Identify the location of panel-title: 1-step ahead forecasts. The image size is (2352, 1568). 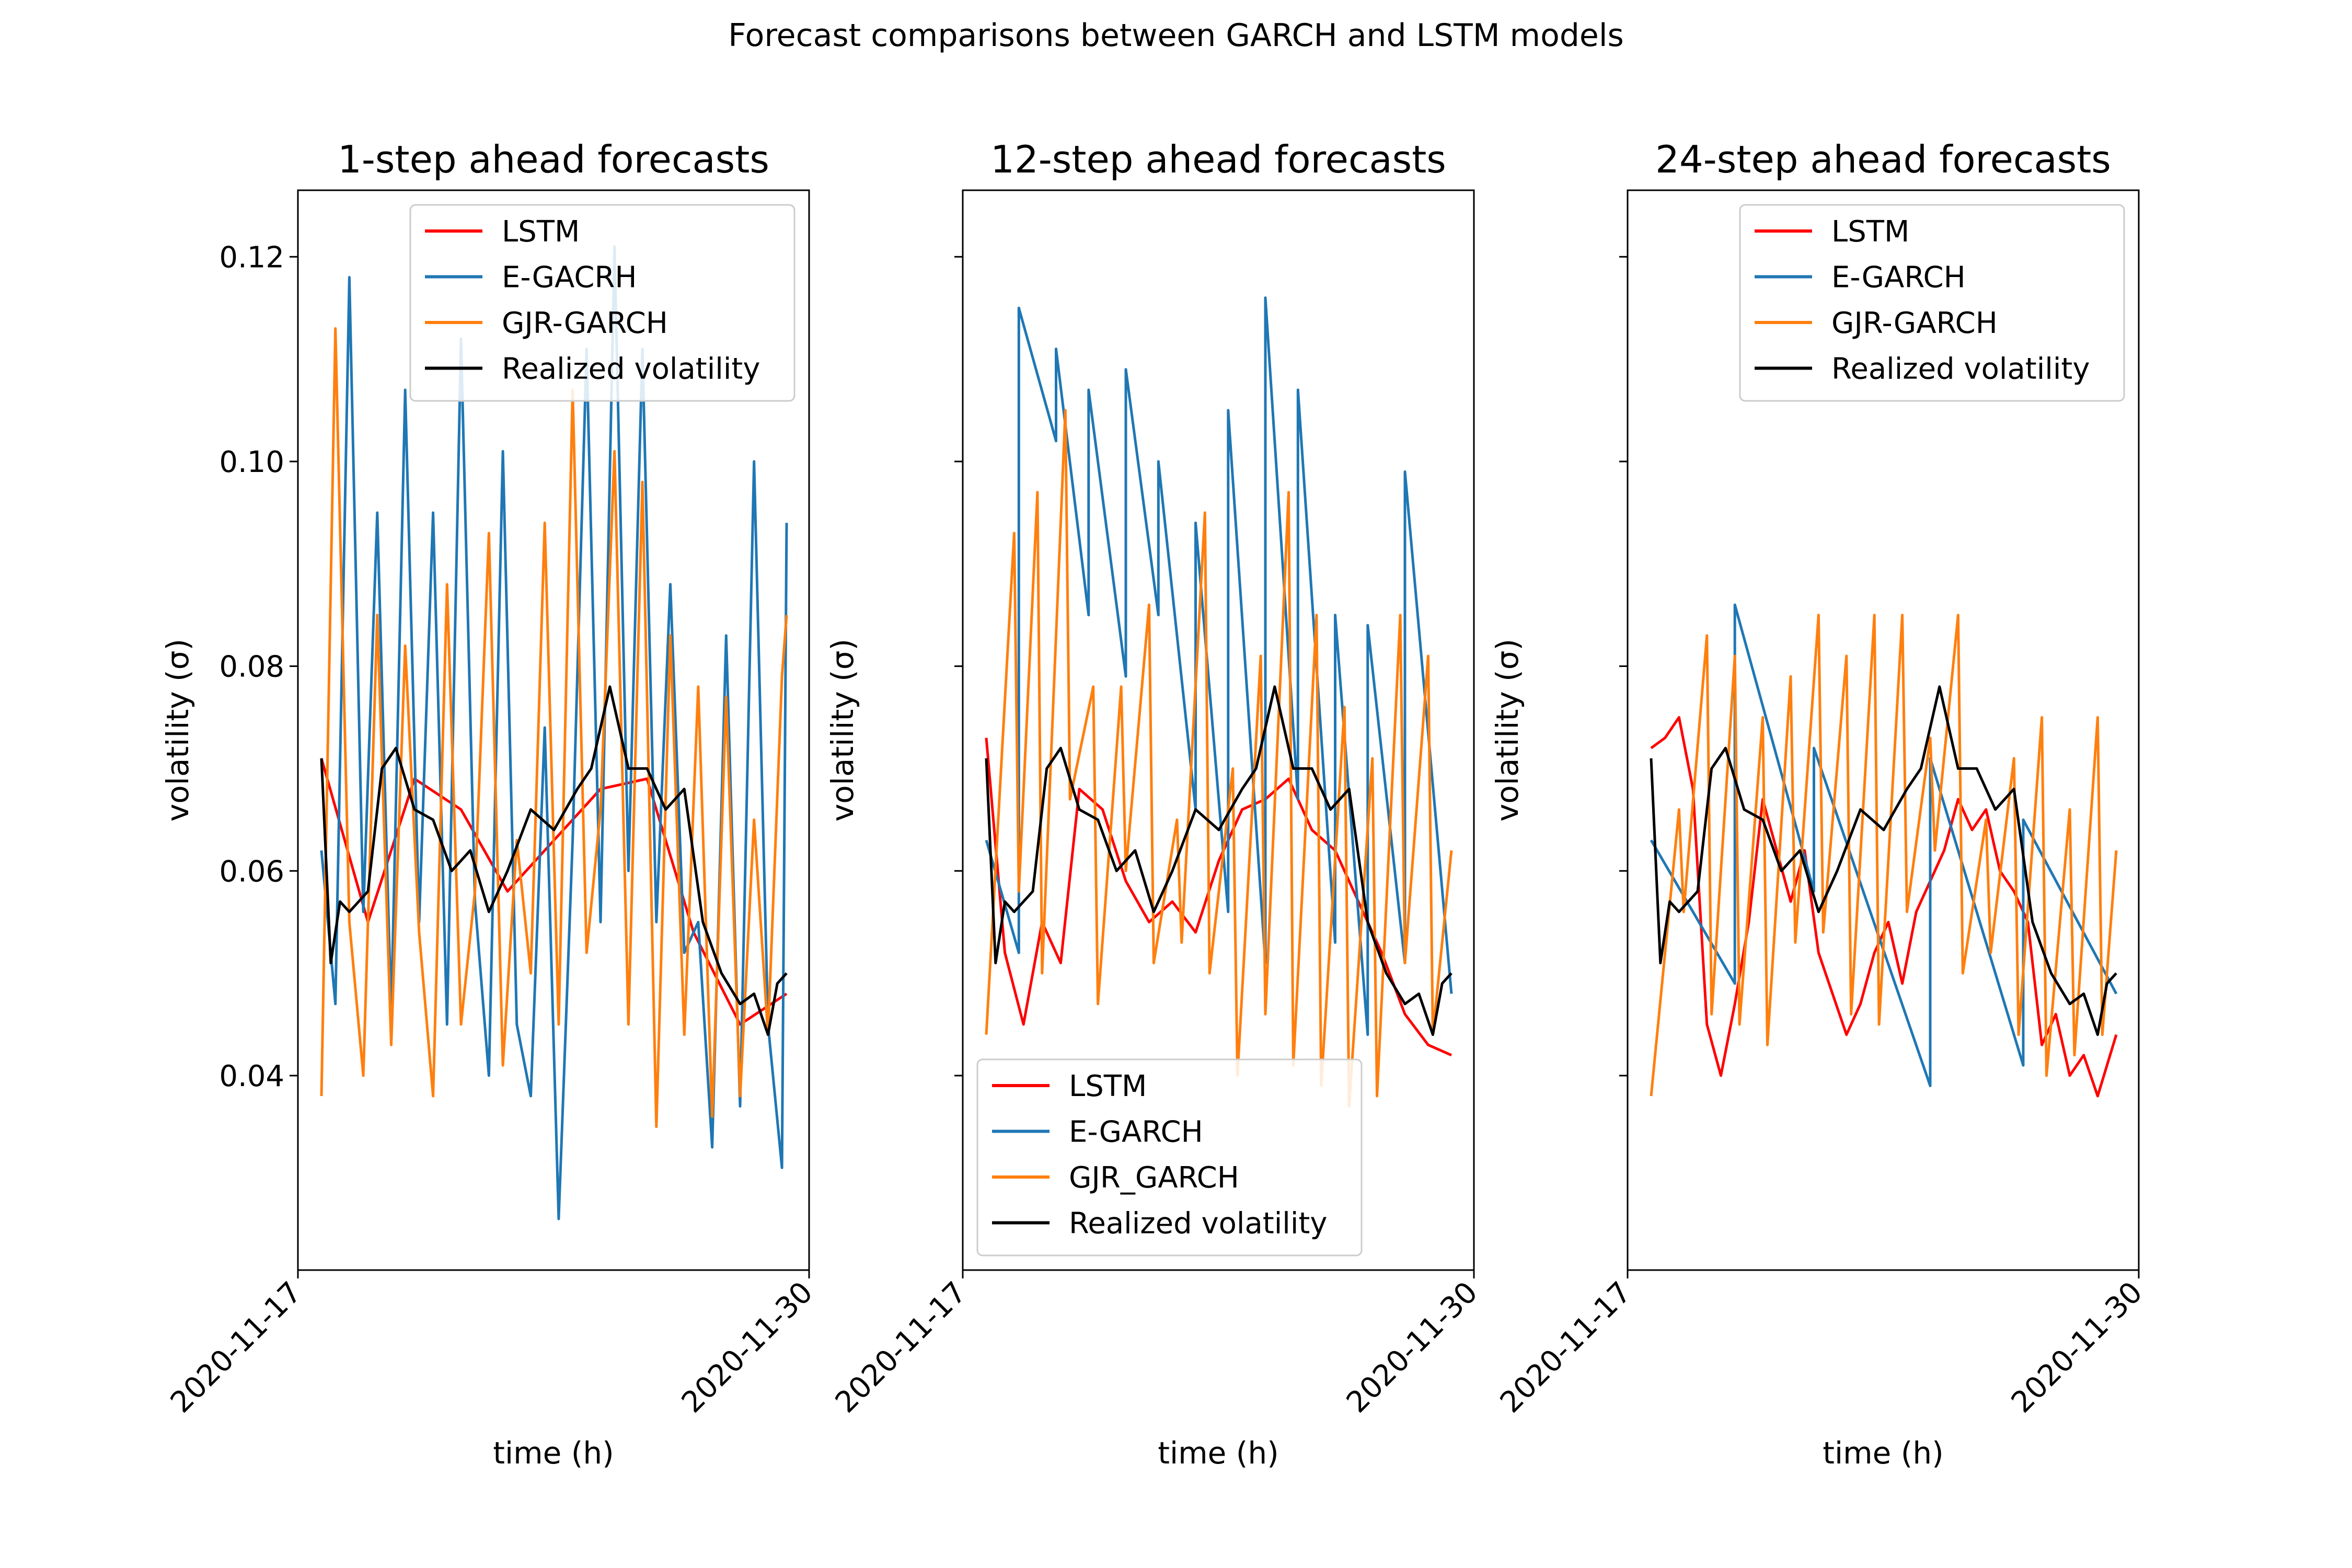
(553, 159).